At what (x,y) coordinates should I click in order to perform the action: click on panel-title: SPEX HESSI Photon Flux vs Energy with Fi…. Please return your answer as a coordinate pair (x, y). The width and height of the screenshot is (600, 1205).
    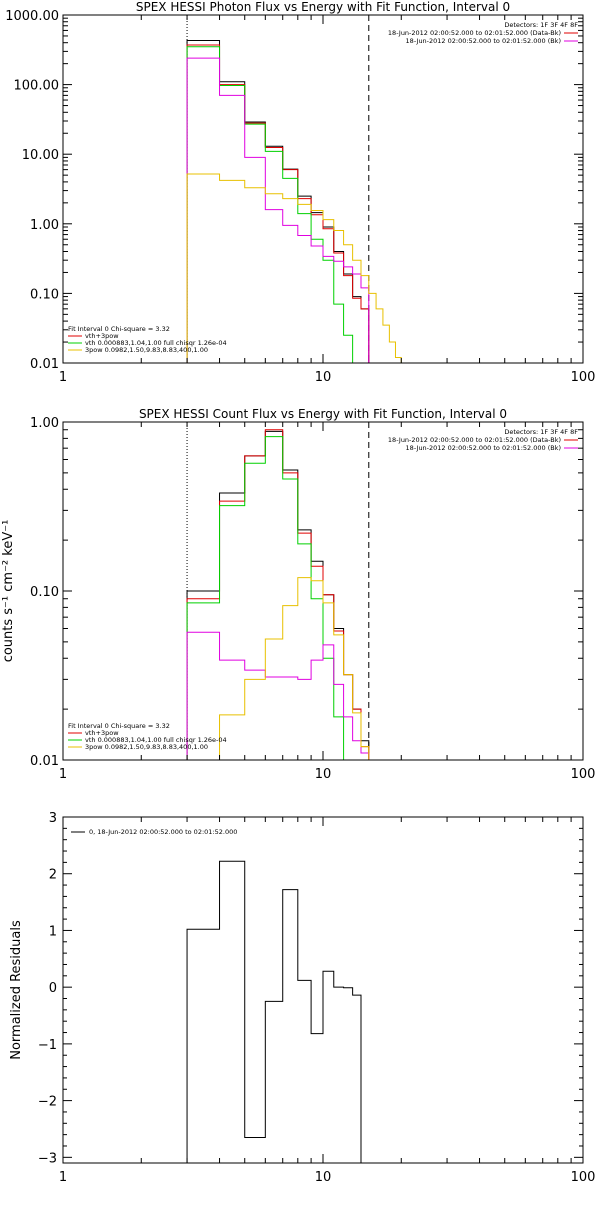
    Looking at the image, I should click on (323, 7).